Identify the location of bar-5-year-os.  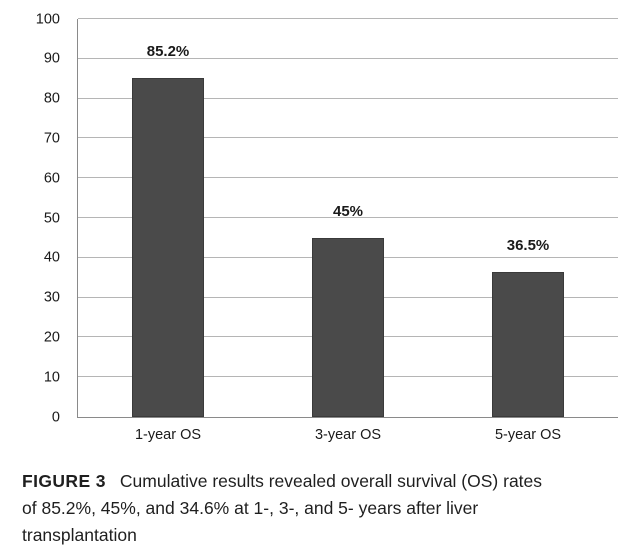
(528, 344).